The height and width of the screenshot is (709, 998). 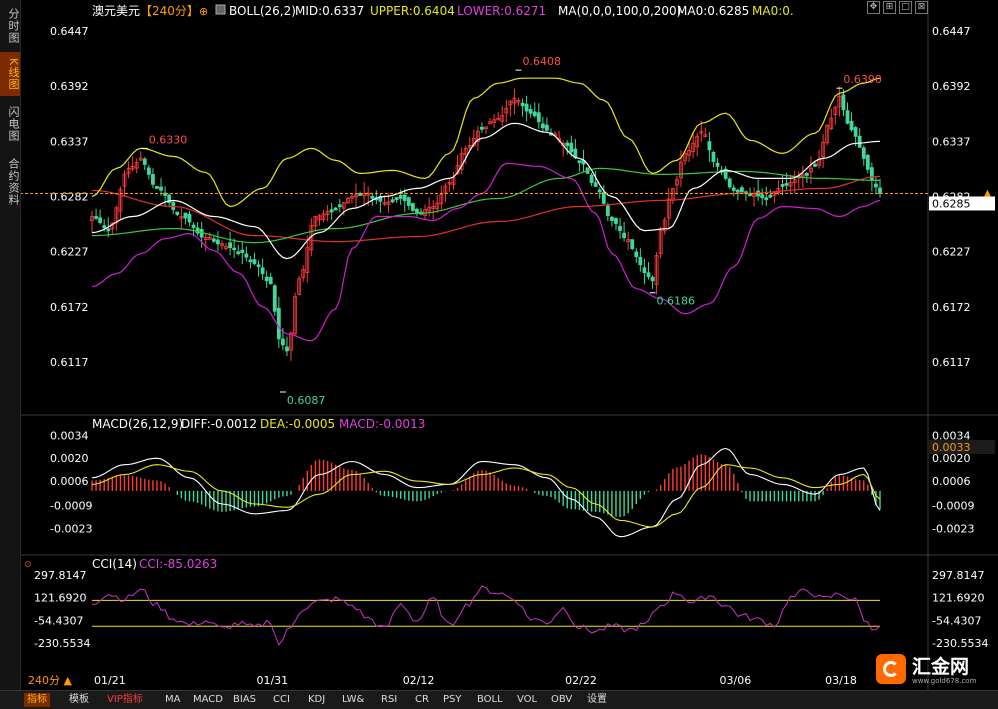 What do you see at coordinates (736, 680) in the screenshot?
I see `x-axis-label: 03/06` at bounding box center [736, 680].